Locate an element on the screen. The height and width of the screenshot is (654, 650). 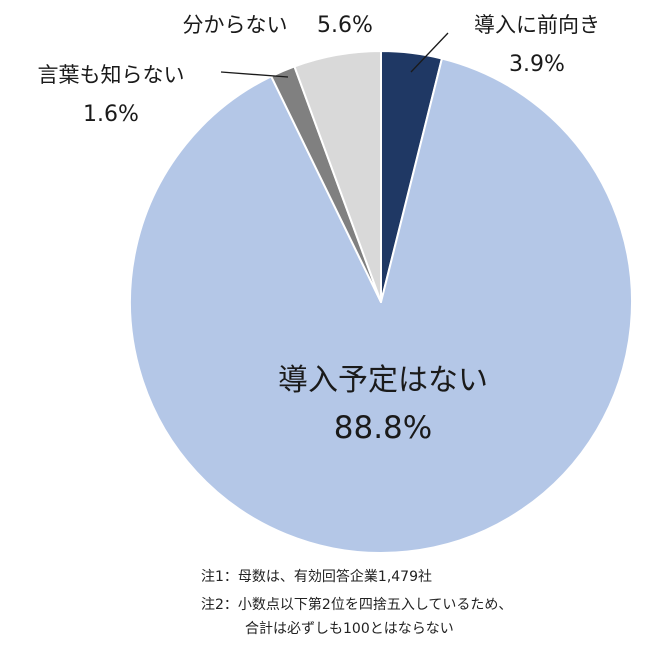
label-unaware-name: 言葉も知らない is located at coordinates (111, 75).